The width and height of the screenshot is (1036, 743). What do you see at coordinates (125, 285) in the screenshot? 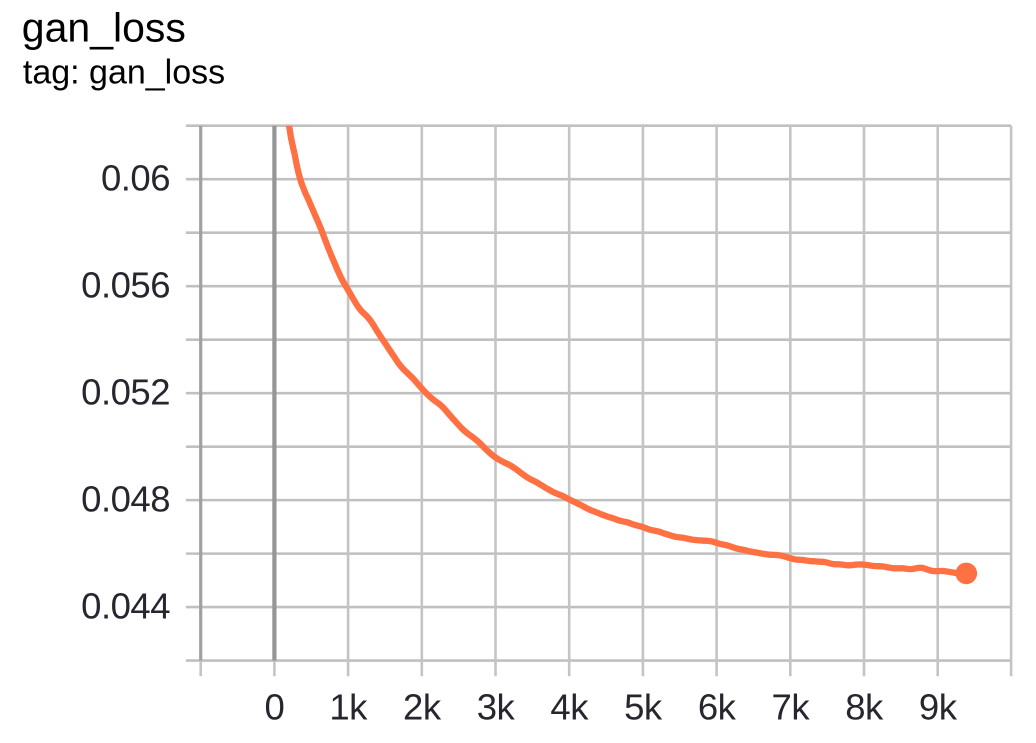
I see `svg-text: 0.056` at bounding box center [125, 285].